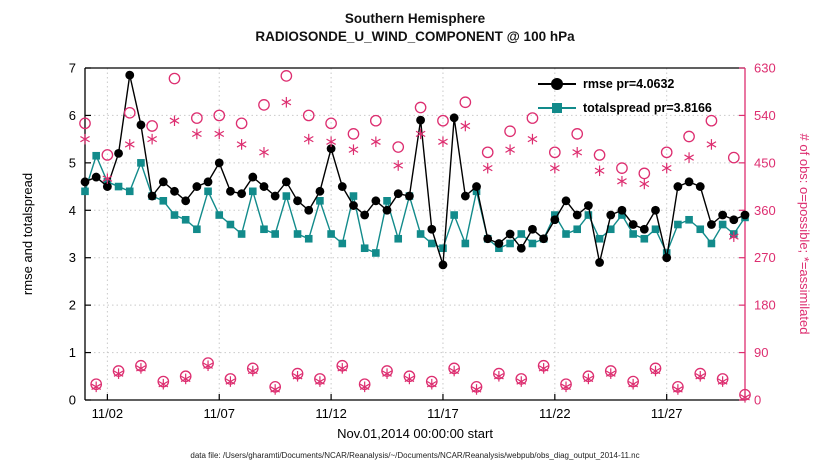 The width and height of the screenshot is (830, 470). Describe the element at coordinates (72, 352) in the screenshot. I see `svg-text: 1` at that location.